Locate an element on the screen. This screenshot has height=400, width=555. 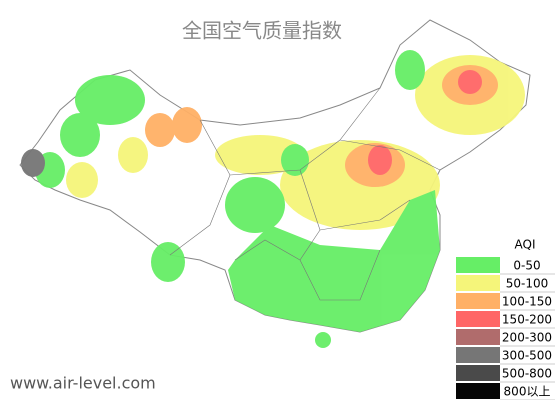
legend-label: 500-800 is located at coordinates (527, 374).